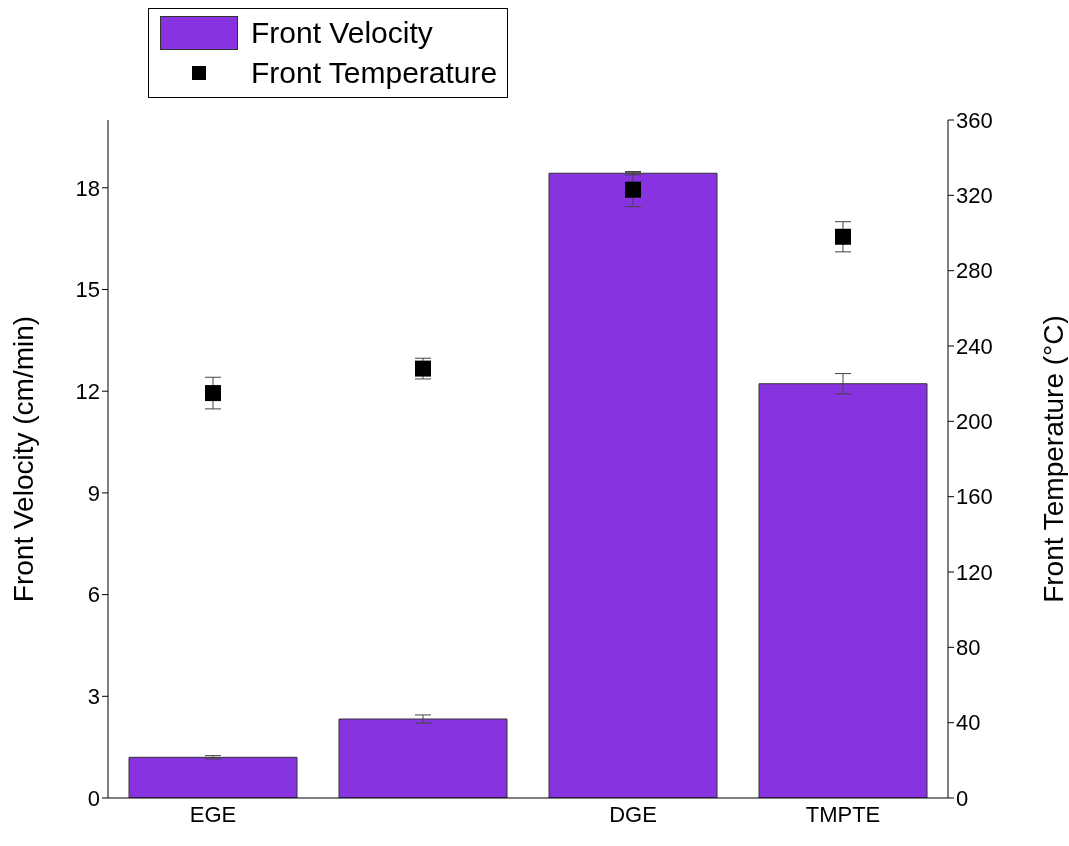  What do you see at coordinates (93, 493) in the screenshot?
I see `y-tick-label: 9` at bounding box center [93, 493].